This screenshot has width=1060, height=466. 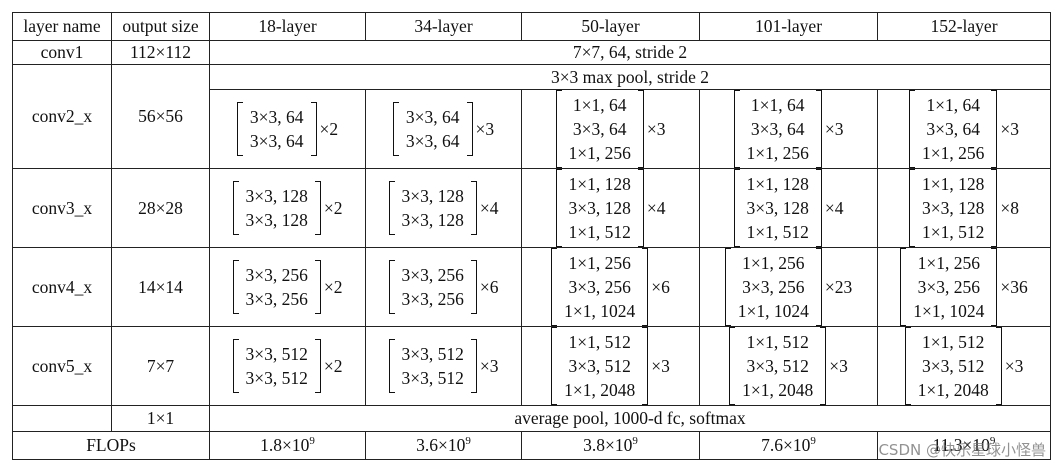 What do you see at coordinates (160, 116) in the screenshot?
I see `conv2-size: 56×56` at bounding box center [160, 116].